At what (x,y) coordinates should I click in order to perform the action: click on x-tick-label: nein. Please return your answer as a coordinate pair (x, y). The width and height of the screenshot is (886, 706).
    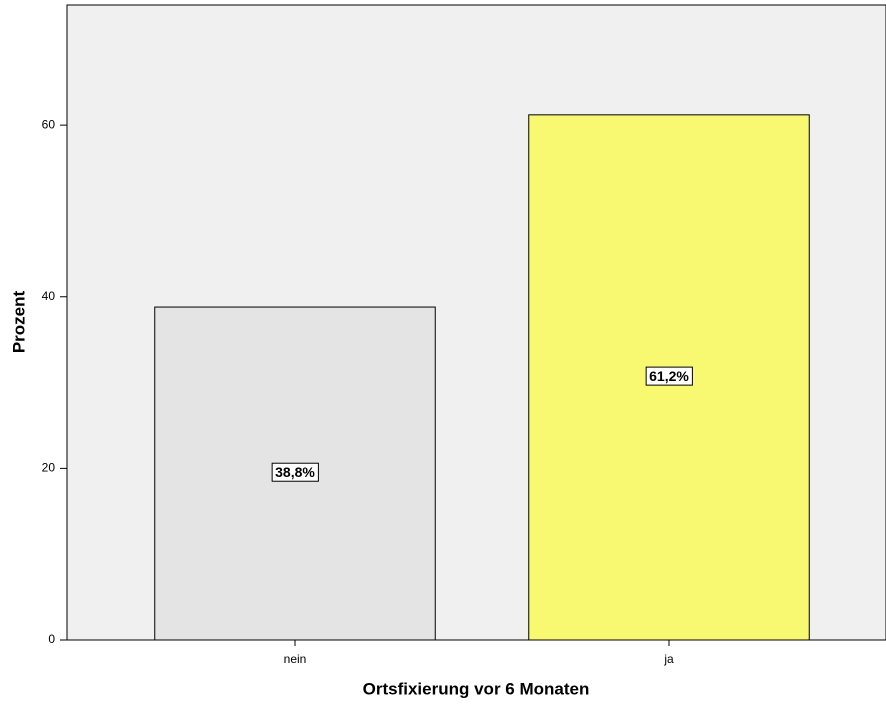
    Looking at the image, I should click on (295, 659).